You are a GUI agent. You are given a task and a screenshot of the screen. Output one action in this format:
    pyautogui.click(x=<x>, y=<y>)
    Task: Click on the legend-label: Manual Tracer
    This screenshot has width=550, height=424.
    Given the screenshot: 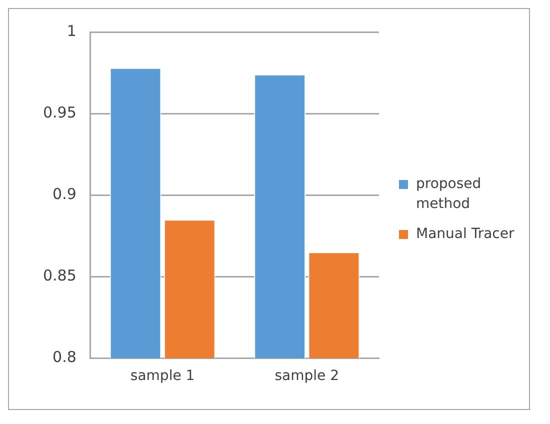 What is the action you would take?
    pyautogui.click(x=465, y=234)
    